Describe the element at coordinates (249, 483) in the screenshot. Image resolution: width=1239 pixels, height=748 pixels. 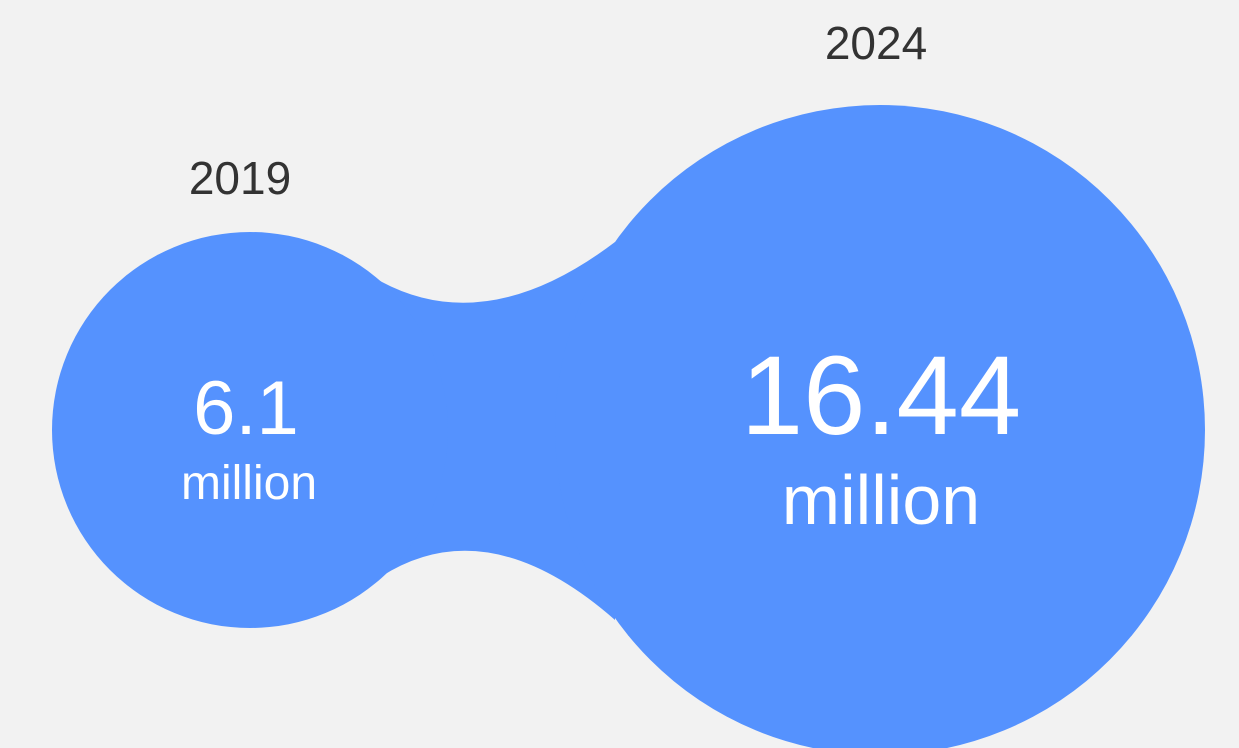
I see `unit-label-2019: million` at that location.